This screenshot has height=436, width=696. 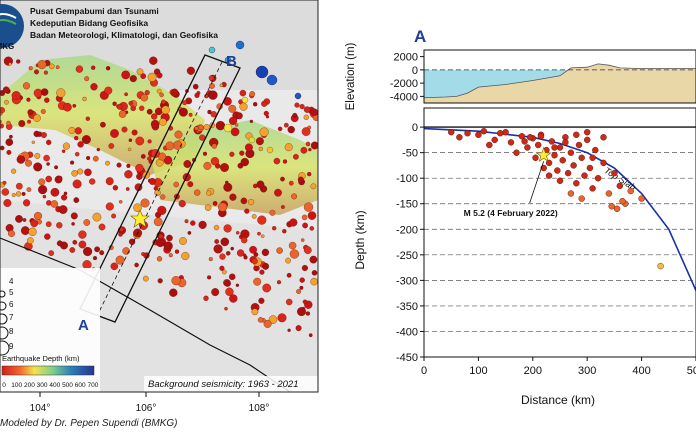 What do you see at coordinates (407, 179) in the screenshot?
I see `depth-tick-label: -100` at bounding box center [407, 179].